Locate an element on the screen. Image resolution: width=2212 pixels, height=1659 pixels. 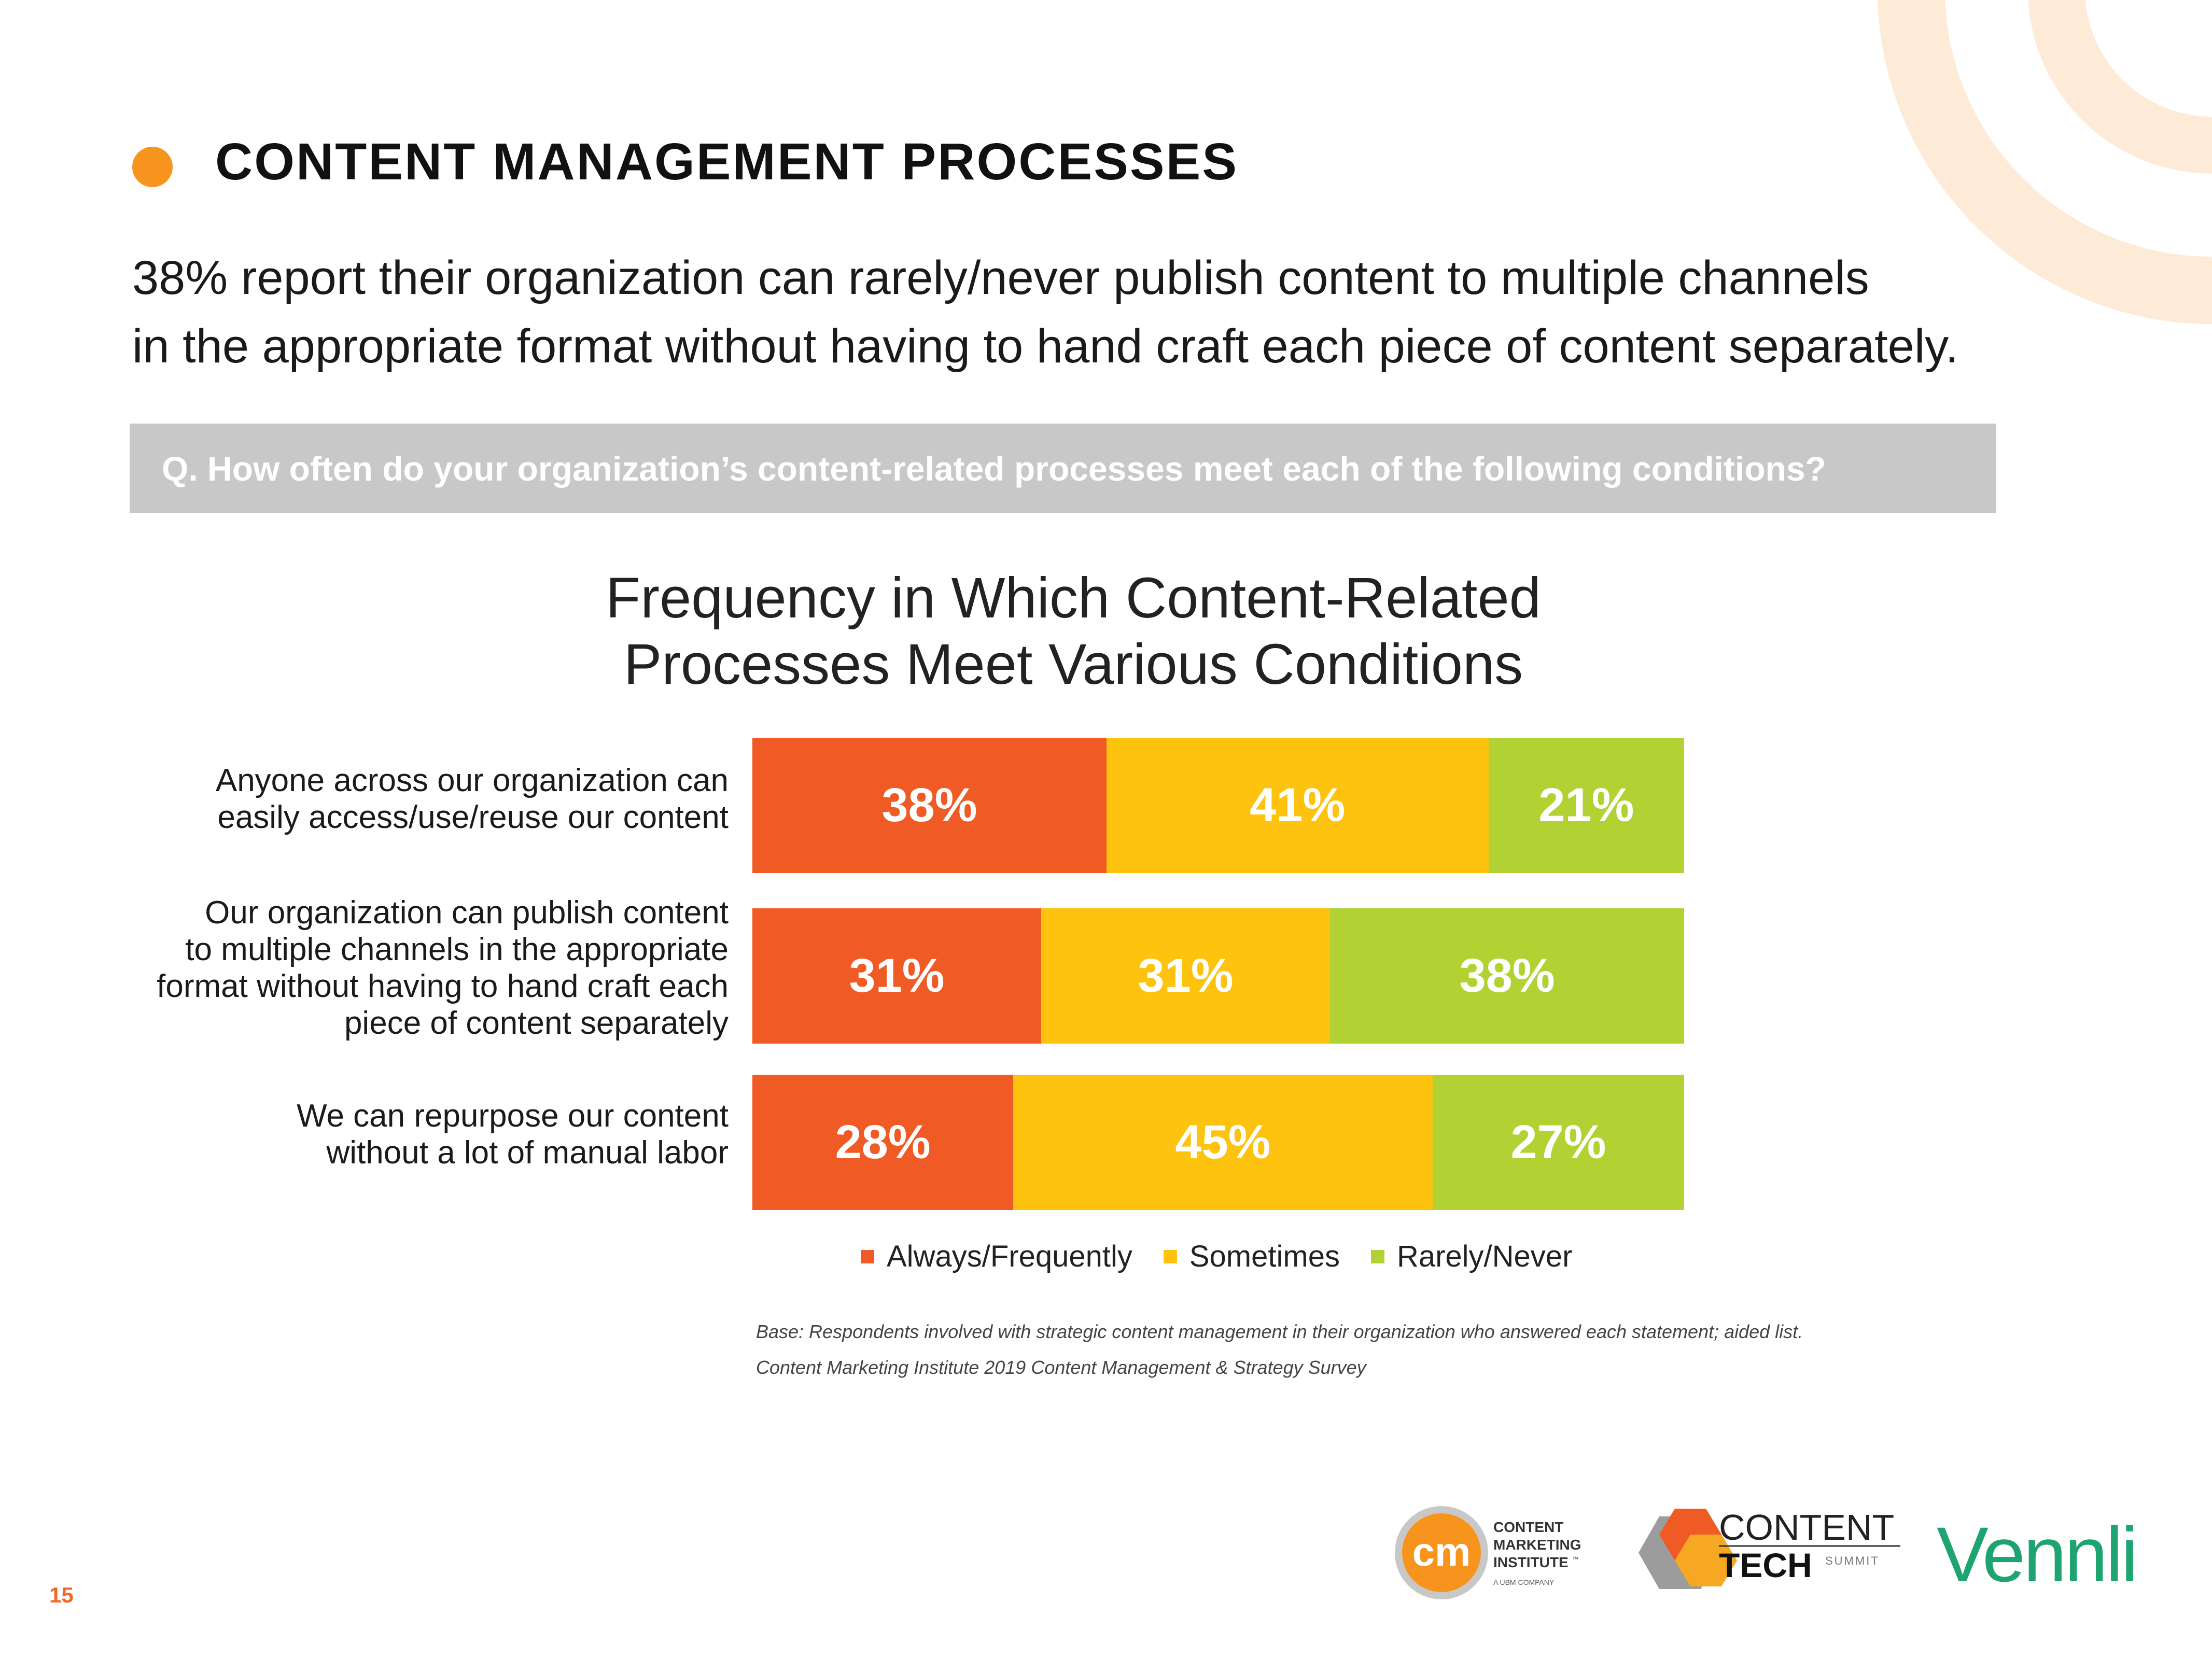
chart-legend: Always/Frequently Sometimes Rarely/Never is located at coordinates (1232, 1256).